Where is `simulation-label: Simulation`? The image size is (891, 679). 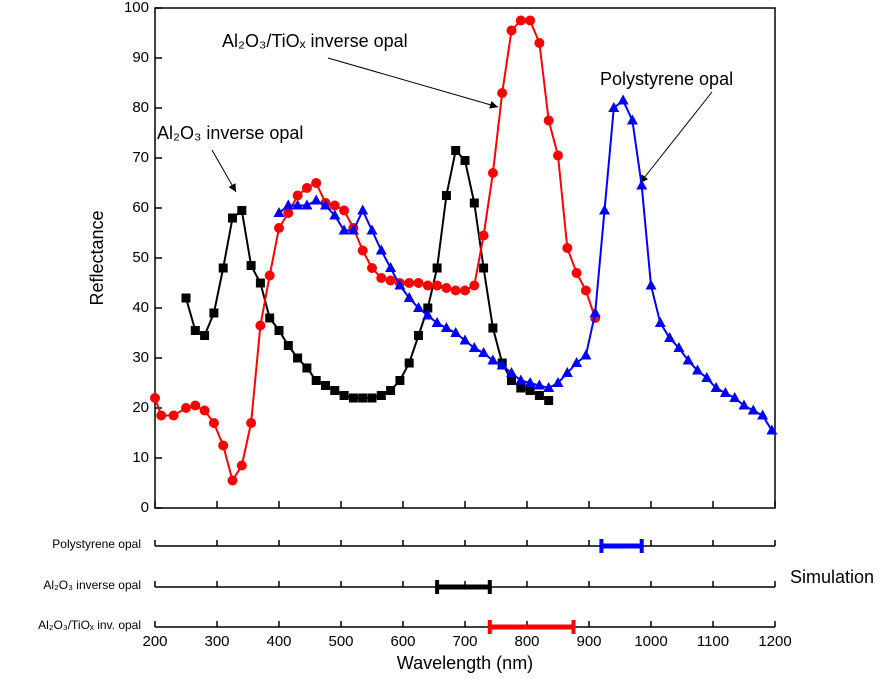
simulation-label: Simulation is located at coordinates (832, 577).